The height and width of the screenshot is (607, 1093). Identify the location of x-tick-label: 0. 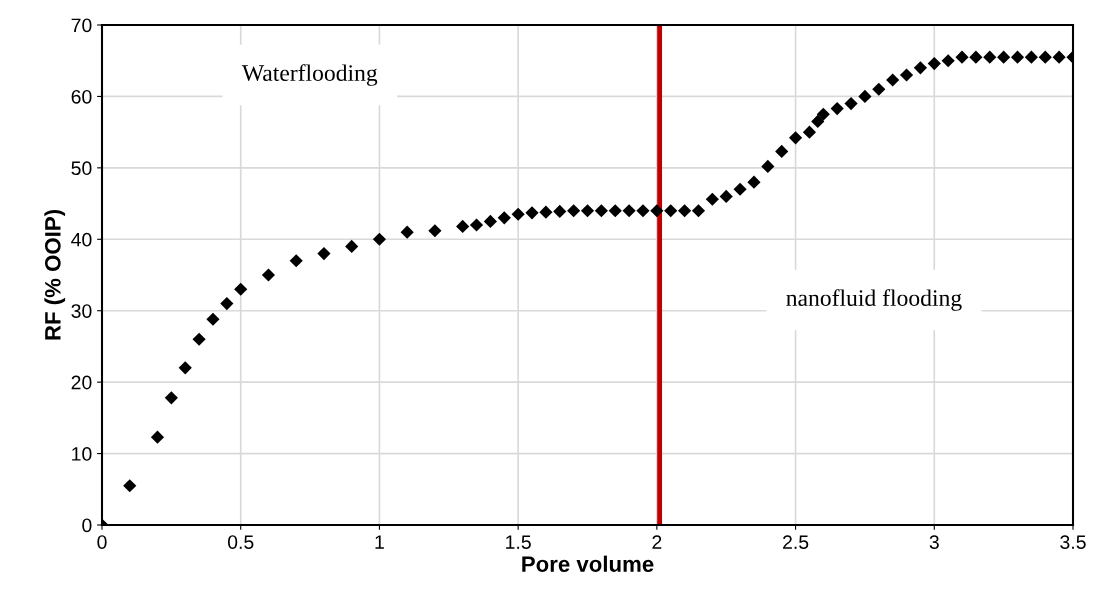
(102, 542).